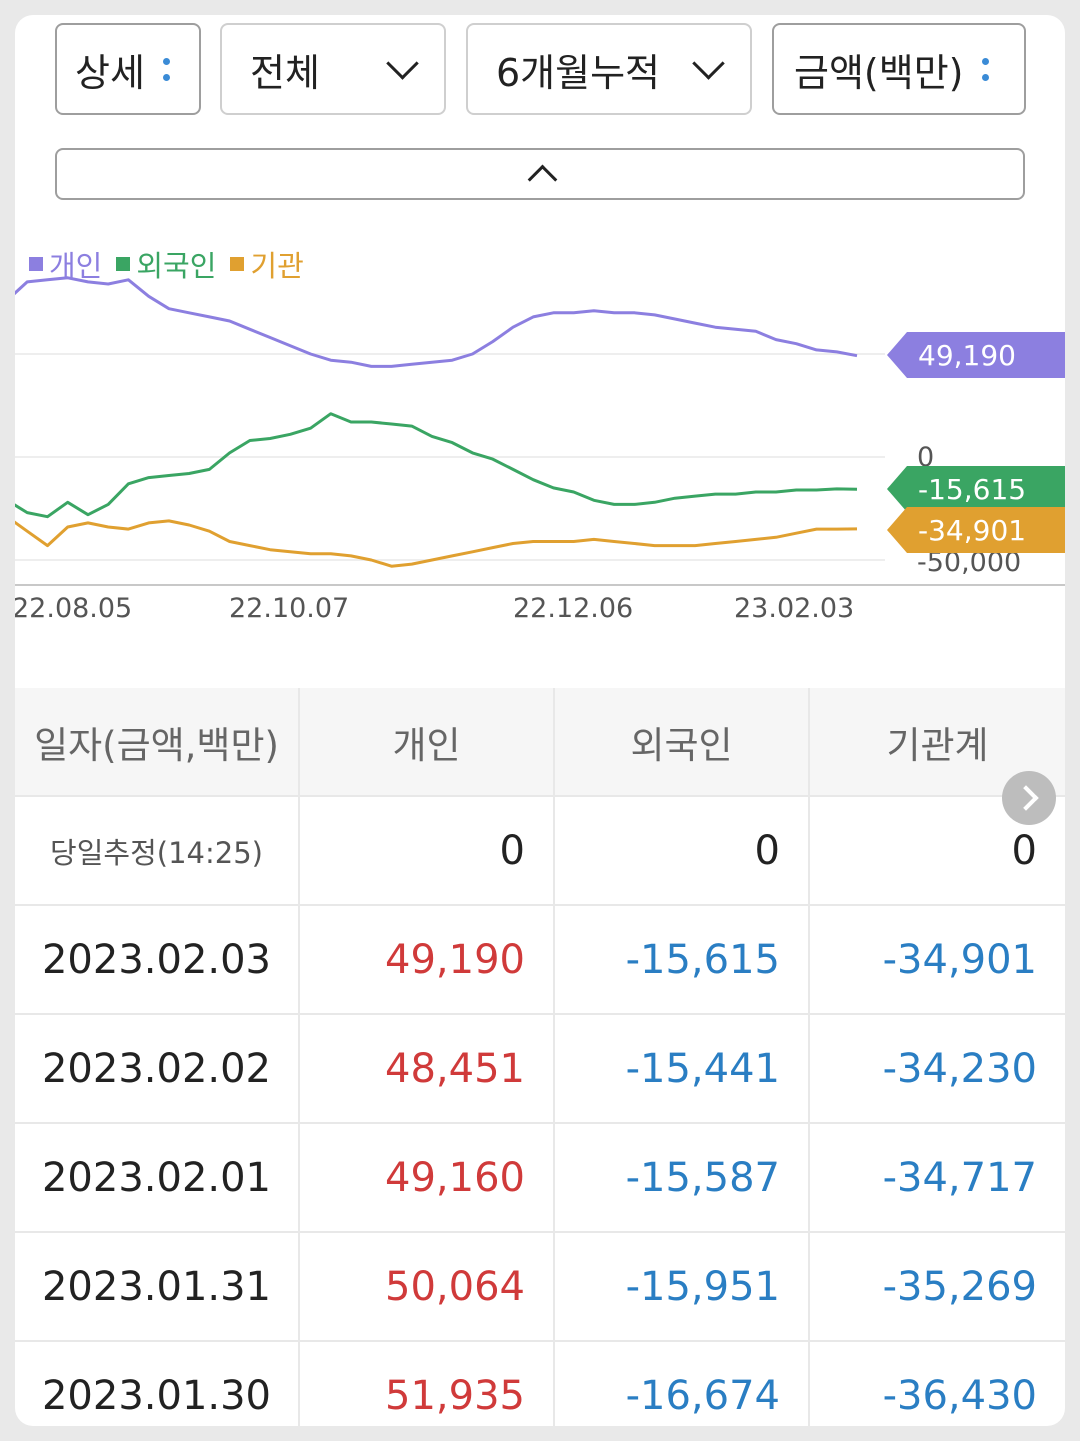  Describe the element at coordinates (427, 850) in the screenshot. I see `today-individual: 0` at that location.